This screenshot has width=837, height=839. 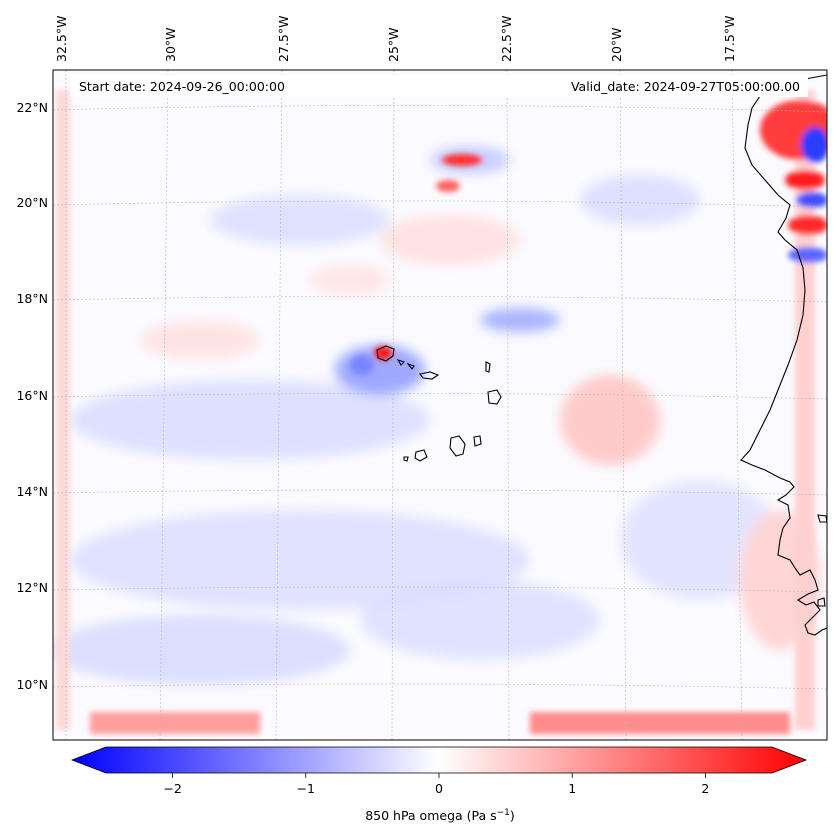 What do you see at coordinates (172, 788) in the screenshot?
I see `colorbar-tick-label: −2` at bounding box center [172, 788].